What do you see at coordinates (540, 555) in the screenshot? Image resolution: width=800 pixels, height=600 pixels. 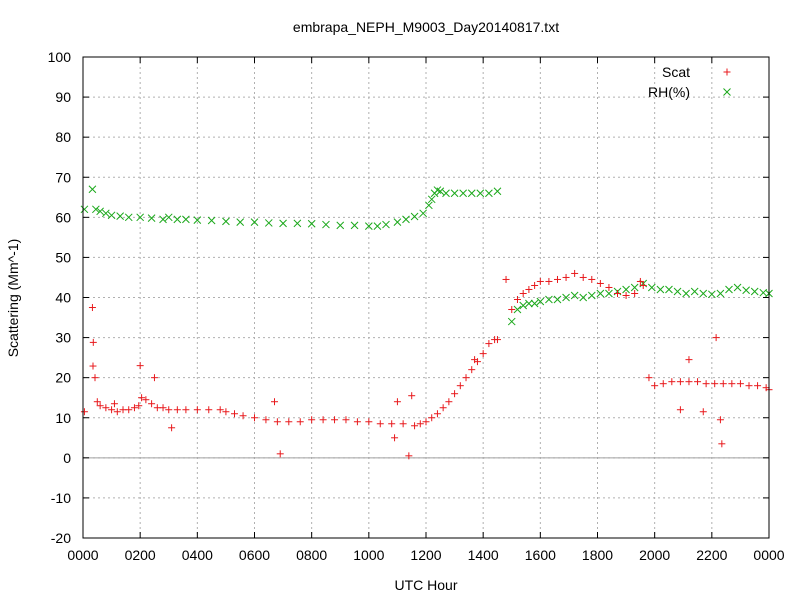 I see `x-tick-label: 1600` at bounding box center [540, 555].